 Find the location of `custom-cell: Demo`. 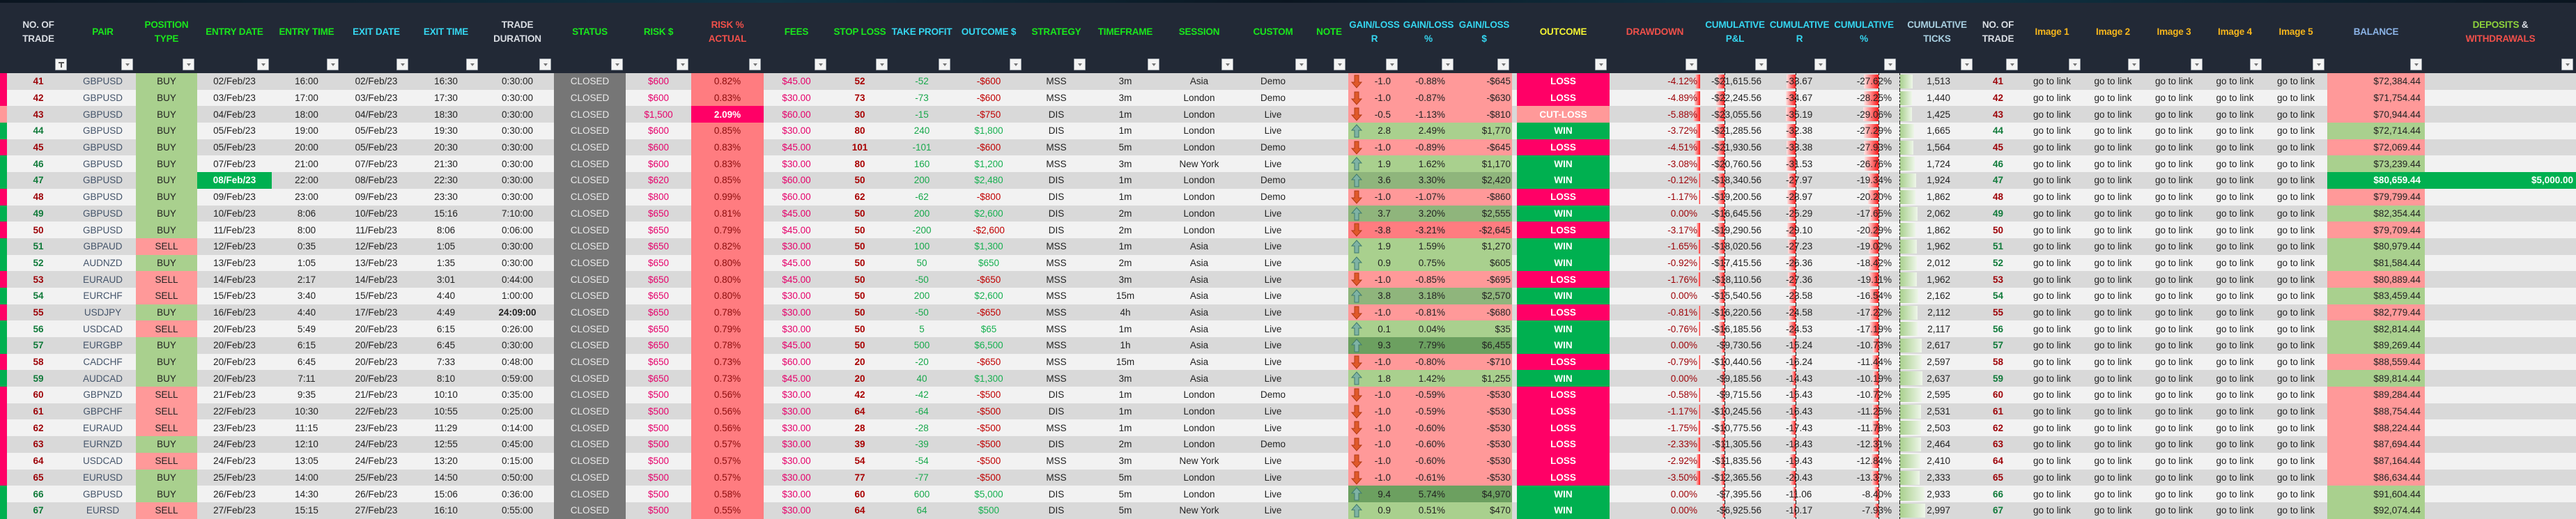

custom-cell: Demo is located at coordinates (1273, 395).